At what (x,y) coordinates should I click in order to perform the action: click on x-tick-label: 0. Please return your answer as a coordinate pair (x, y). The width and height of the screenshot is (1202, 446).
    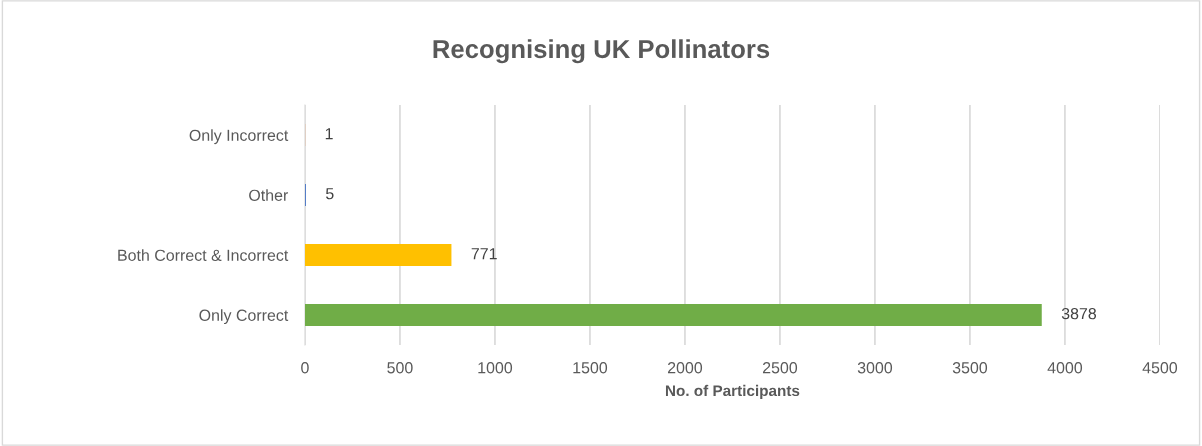
    Looking at the image, I should click on (305, 368).